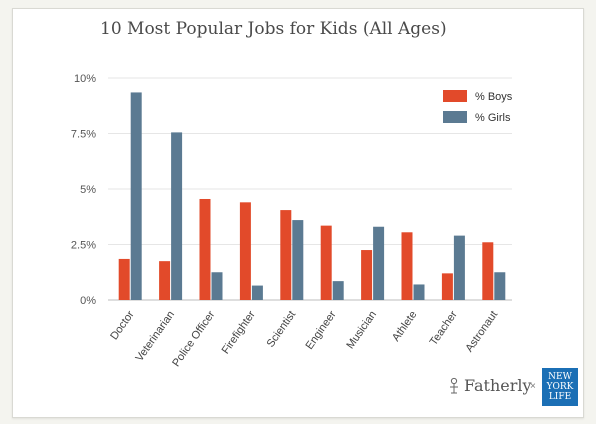 This screenshot has height=424, width=596. What do you see at coordinates (361, 330) in the screenshot?
I see `x-tick-label: Musician` at bounding box center [361, 330].